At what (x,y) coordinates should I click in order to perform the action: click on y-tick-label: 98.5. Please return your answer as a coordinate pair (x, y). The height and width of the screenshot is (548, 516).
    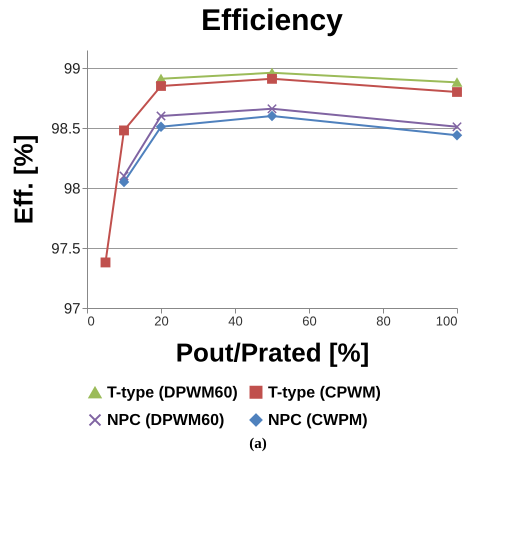
    Looking at the image, I should click on (65, 129).